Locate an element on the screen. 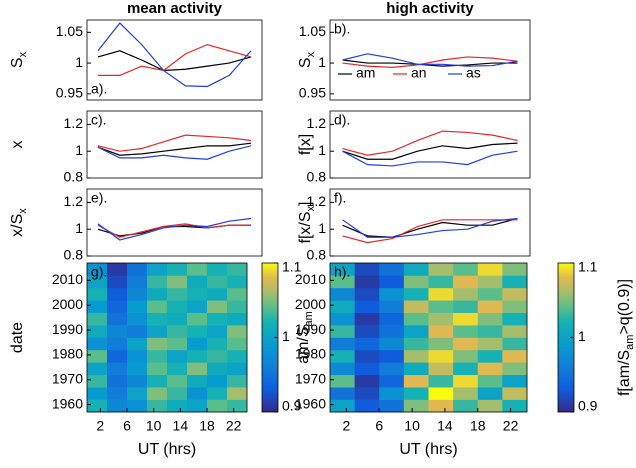 Image resolution: width=636 pixels, height=468 pixels. colorbar-label-part: f[am/S is located at coordinates (624, 373).